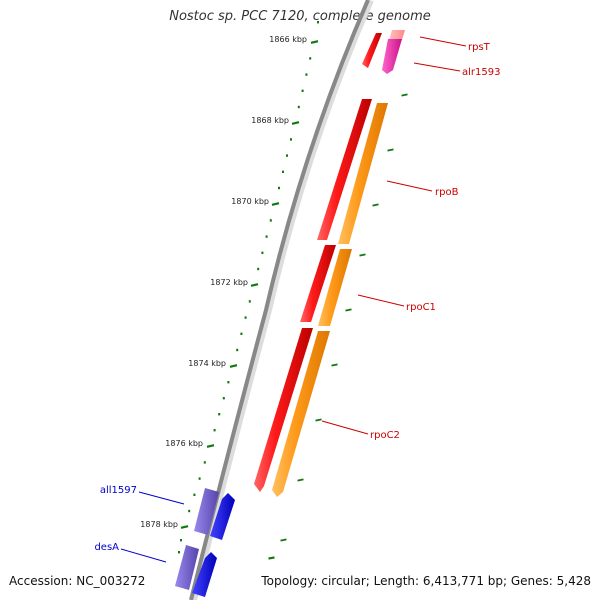 The height and width of the screenshot is (600, 600). I want to click on gene-label-desA: desA, so click(106, 547).